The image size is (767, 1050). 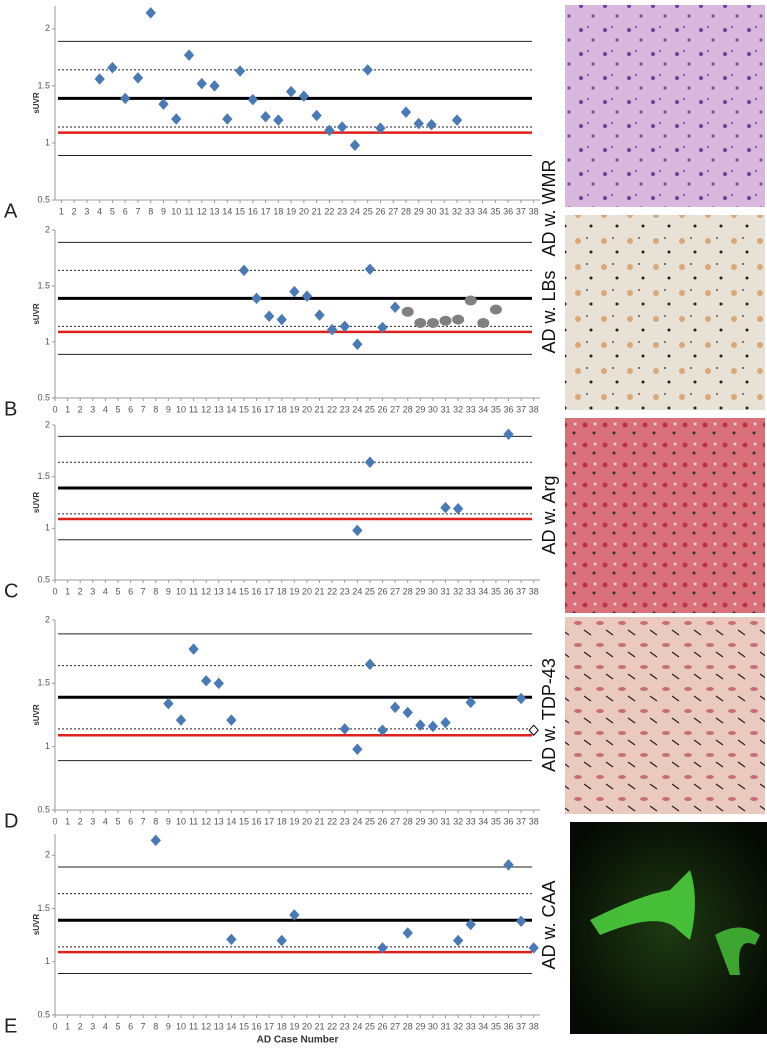 What do you see at coordinates (92, 409) in the screenshot?
I see `x-tick-label: 3` at bounding box center [92, 409].